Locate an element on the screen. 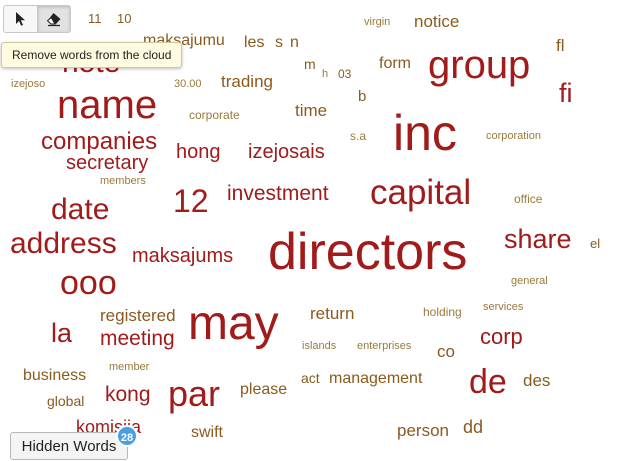 This screenshot has height=461, width=623. cloud-word: office is located at coordinates (528, 199).